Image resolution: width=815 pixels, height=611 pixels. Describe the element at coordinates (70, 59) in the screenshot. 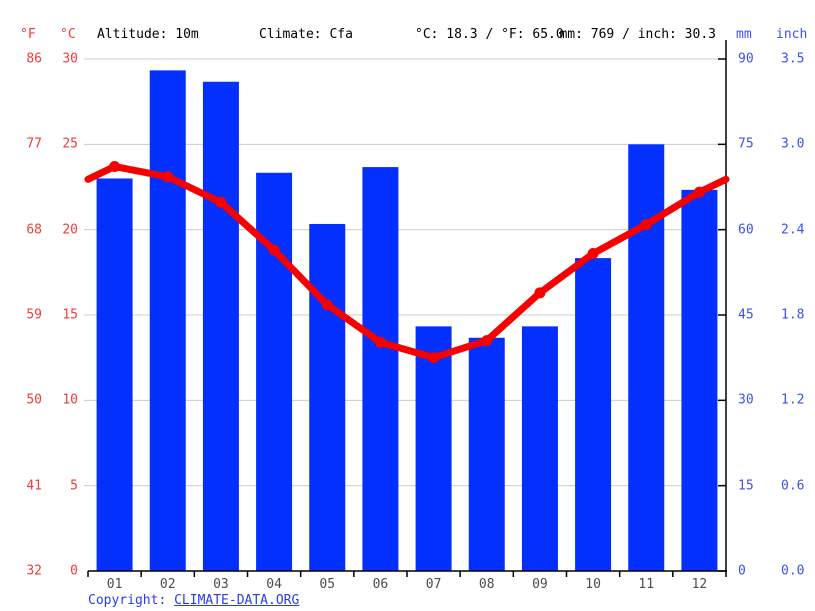

I see `c-axis-tick-label: 30` at that location.